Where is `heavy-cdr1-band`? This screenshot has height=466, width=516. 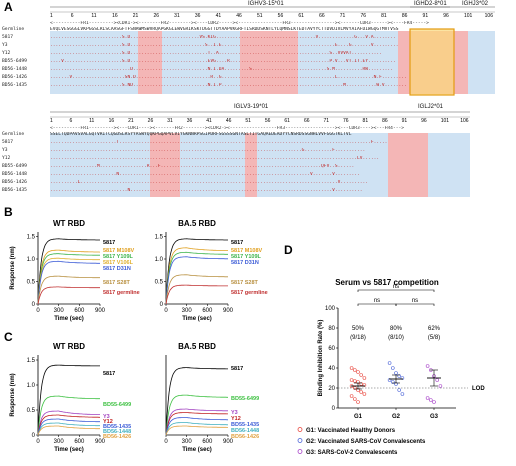
heavy-cdr1-band is located at coordinates (150, 62).